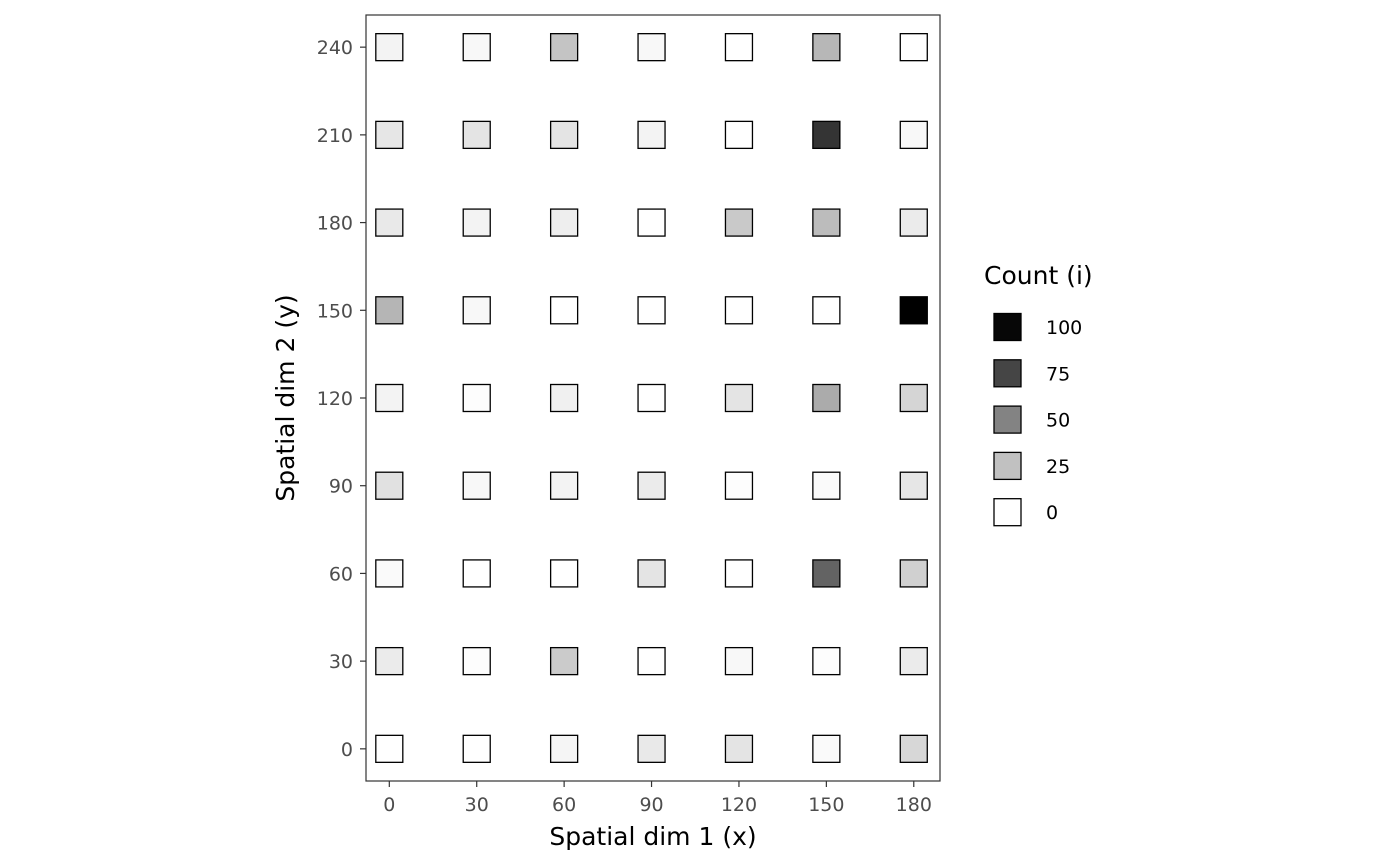 The height and width of the screenshot is (866, 1400). What do you see at coordinates (651, 573) in the screenshot?
I see `cell-x90-y60` at bounding box center [651, 573].